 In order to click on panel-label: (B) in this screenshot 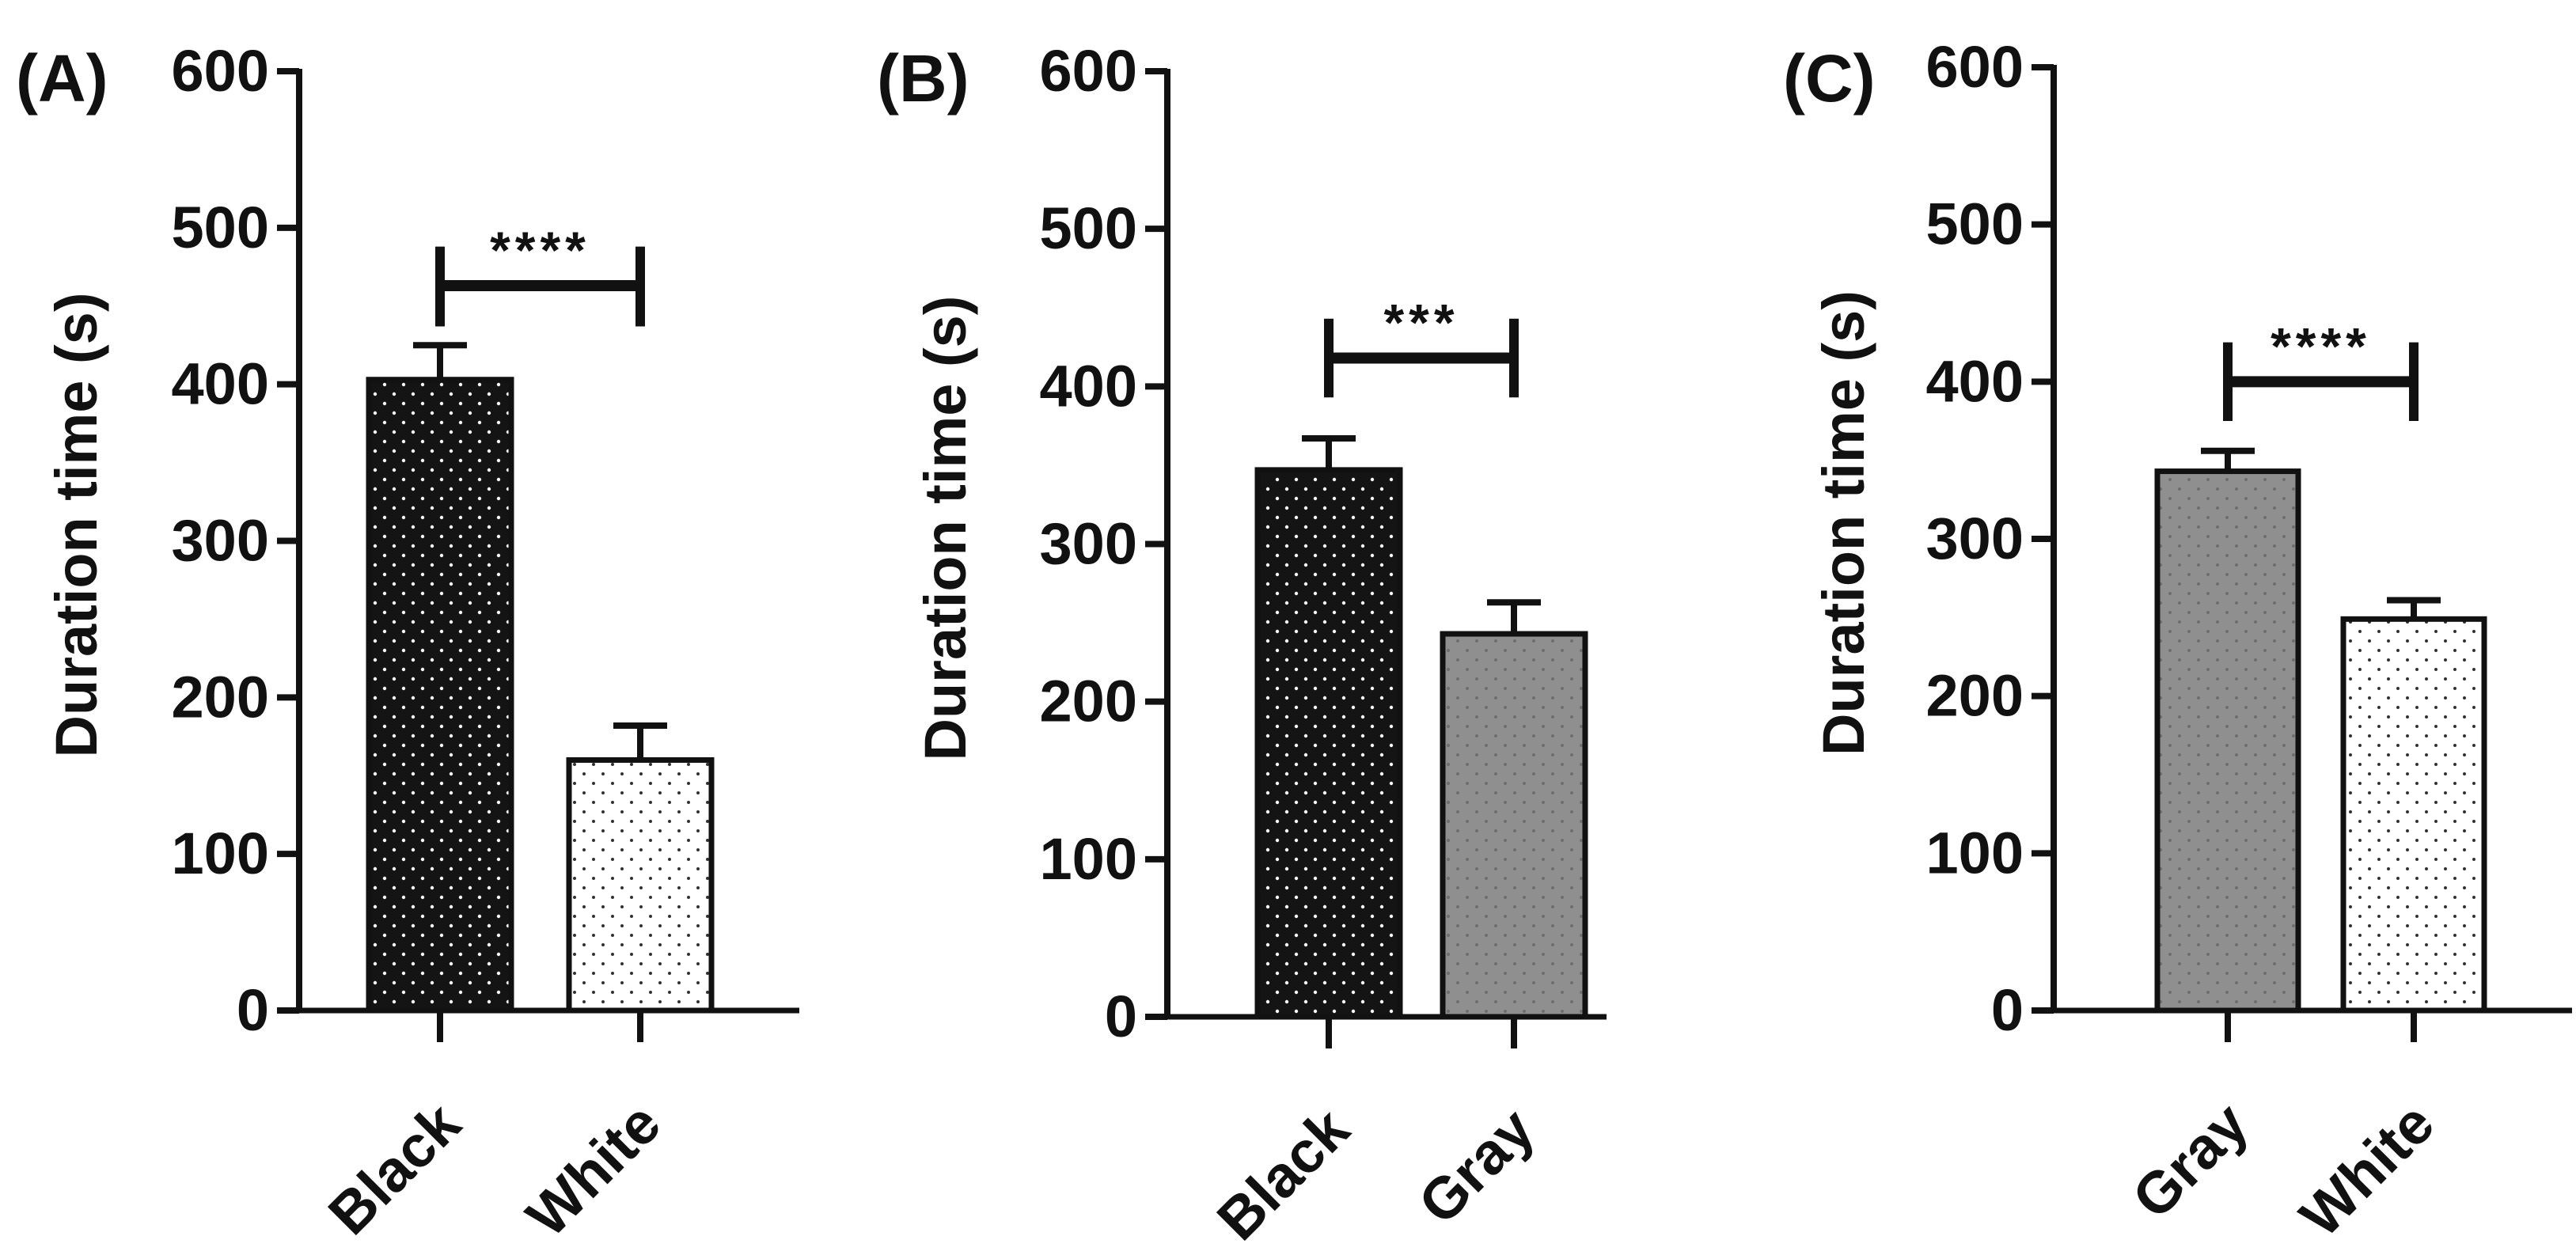, I will do `click(923, 78)`.